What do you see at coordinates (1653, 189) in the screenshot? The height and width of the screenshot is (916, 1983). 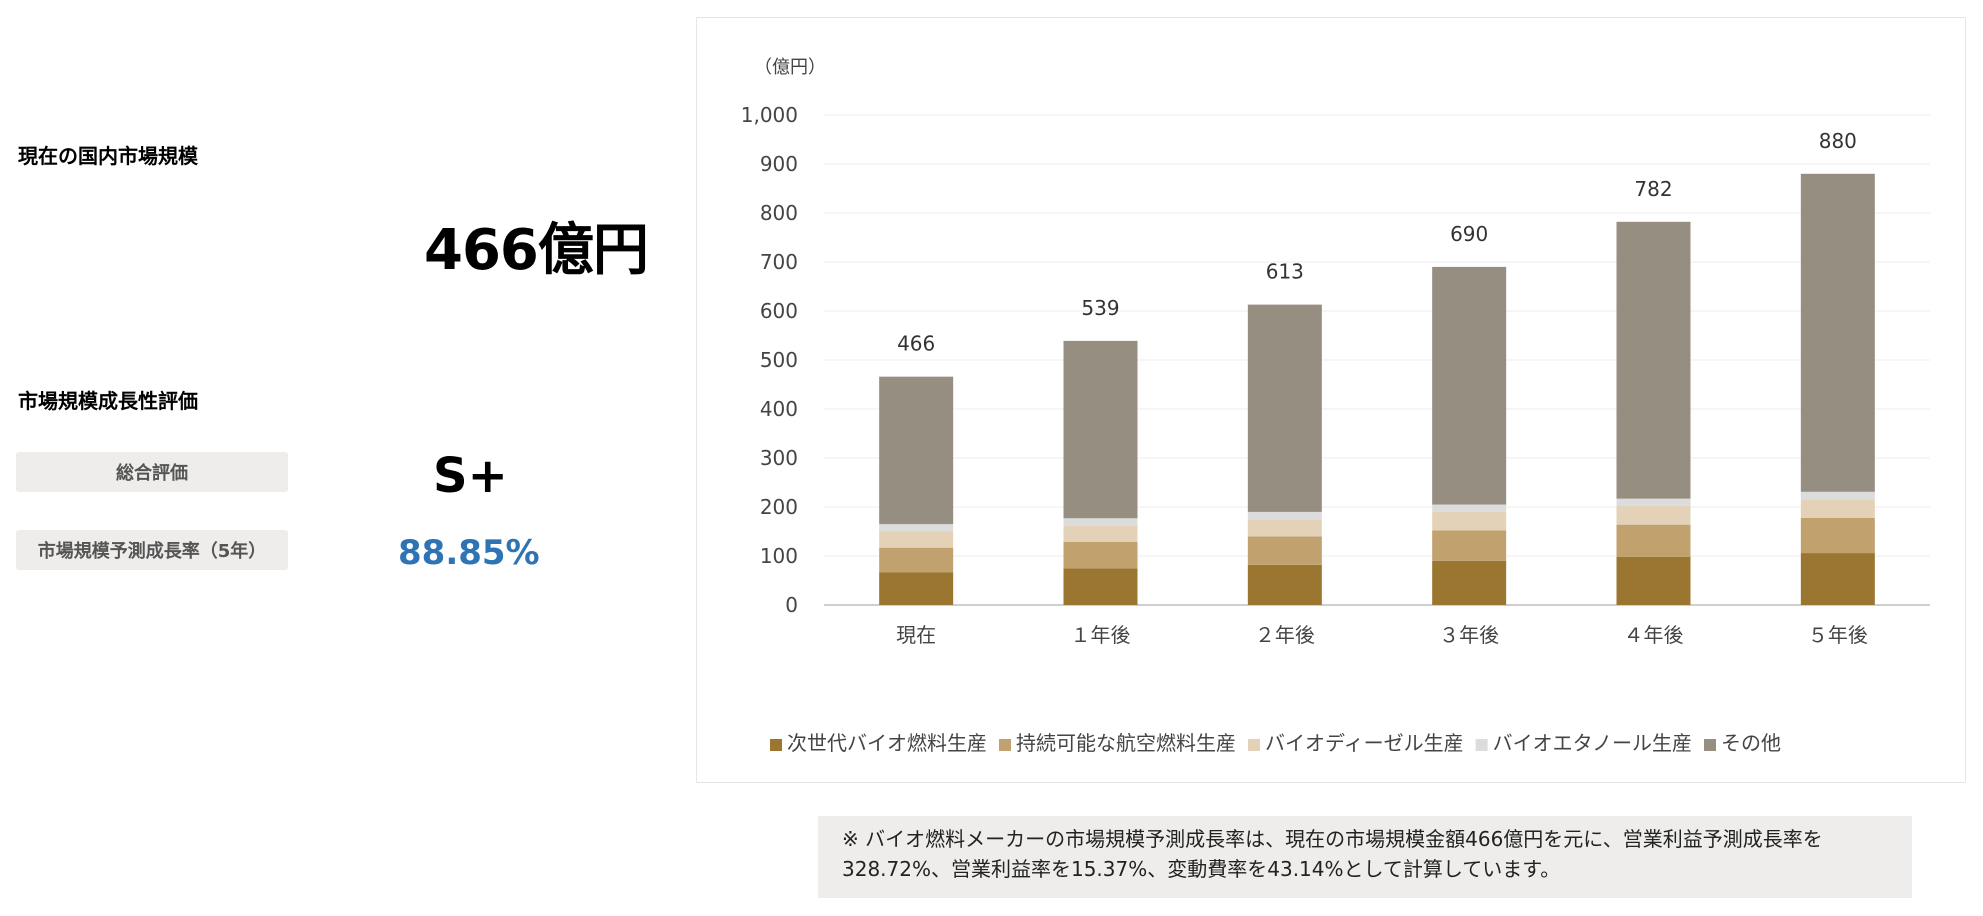 I see `bar-total-label: 782` at bounding box center [1653, 189].